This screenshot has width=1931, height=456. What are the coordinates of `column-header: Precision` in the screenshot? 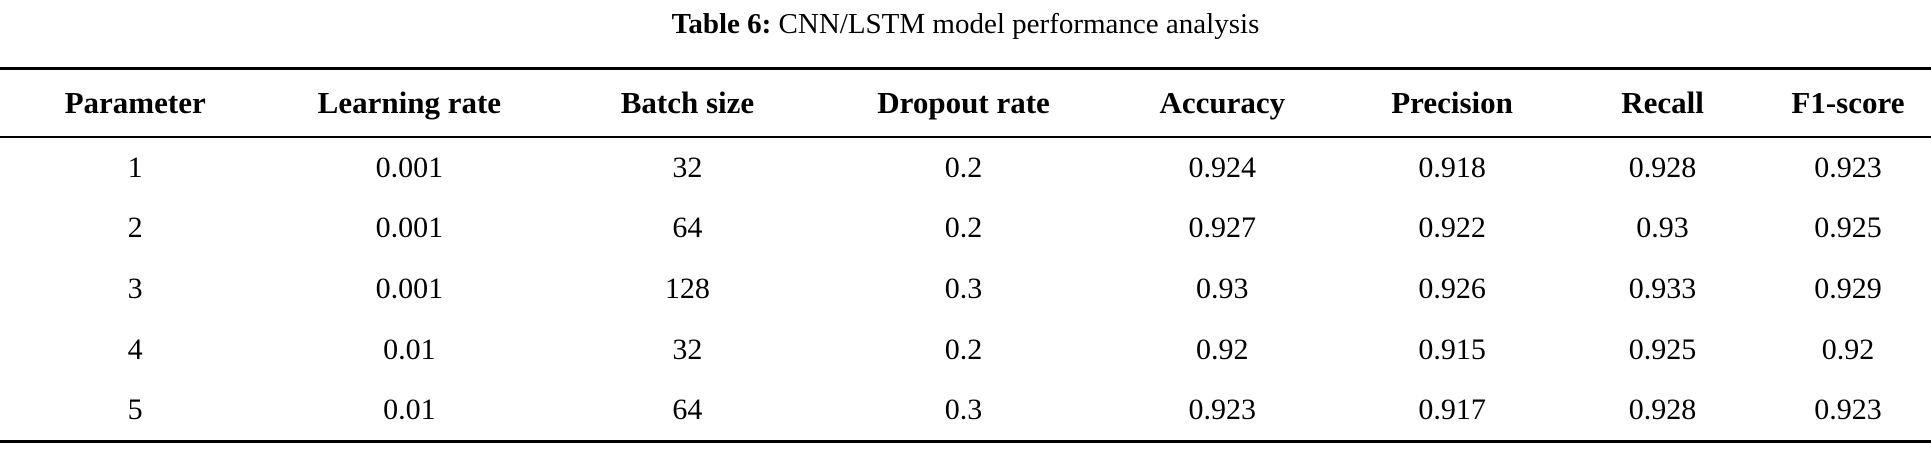 It's located at (1452, 103).